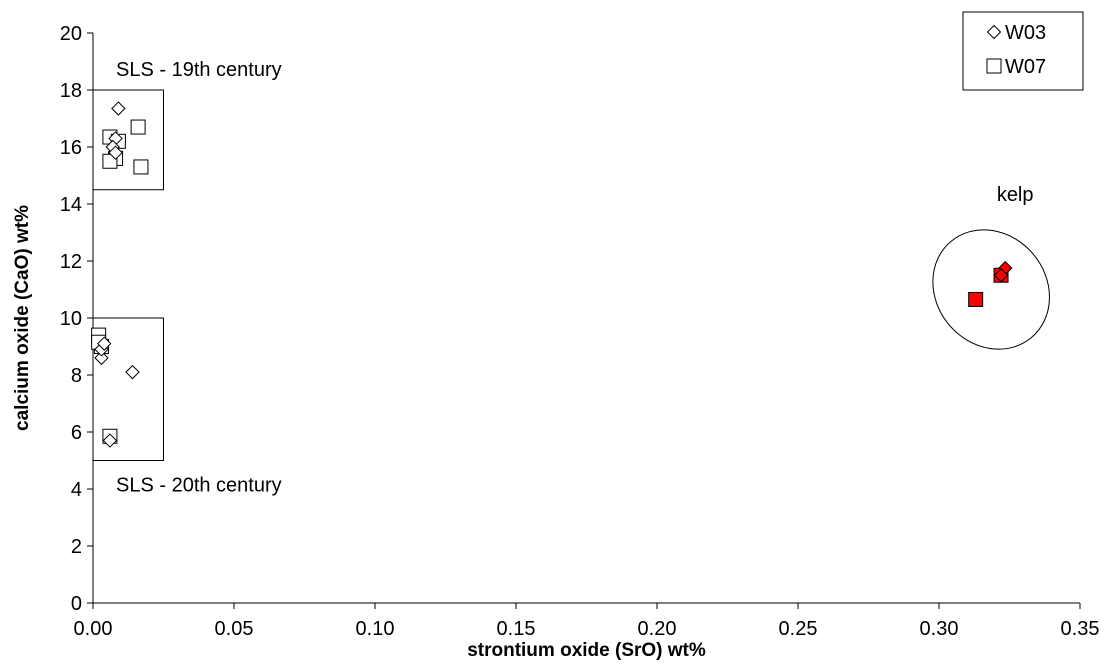 This screenshot has height=664, width=1113. I want to click on legend: W03 W07, so click(1023, 51).